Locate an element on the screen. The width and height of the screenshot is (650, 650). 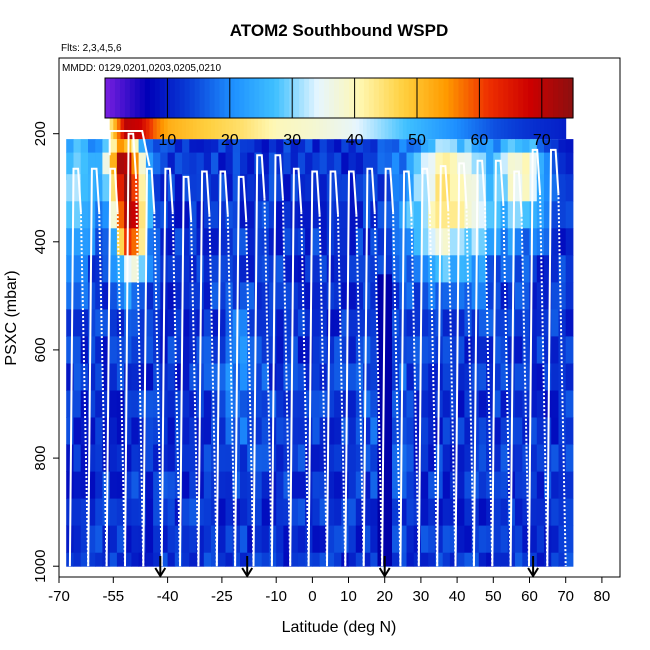
x-tick-label: -55 is located at coordinates (113, 596).